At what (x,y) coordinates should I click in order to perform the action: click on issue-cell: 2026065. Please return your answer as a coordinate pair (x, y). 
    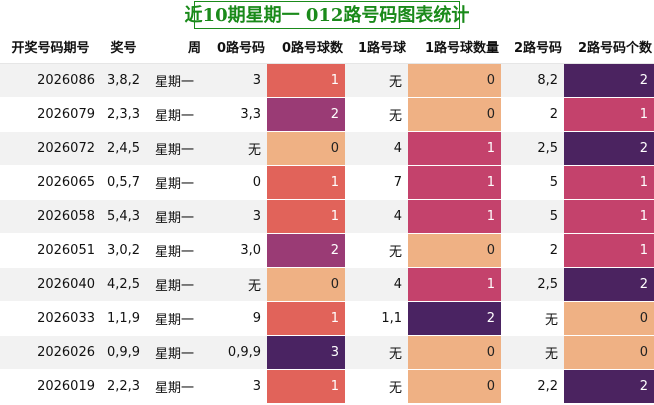
    Looking at the image, I should click on (50, 182).